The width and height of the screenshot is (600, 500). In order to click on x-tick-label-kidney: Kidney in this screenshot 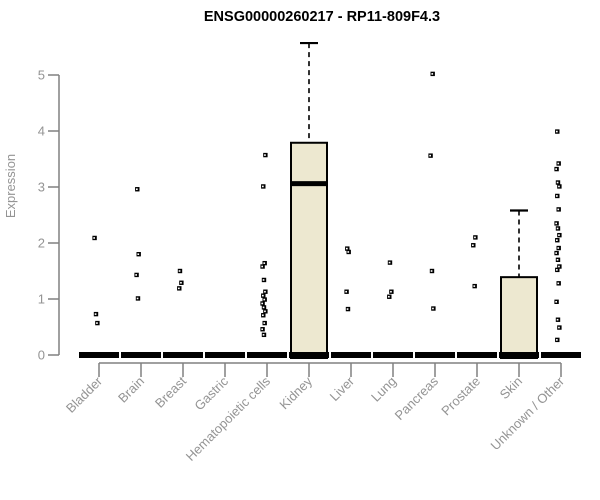, I will do `click(295, 392)`.